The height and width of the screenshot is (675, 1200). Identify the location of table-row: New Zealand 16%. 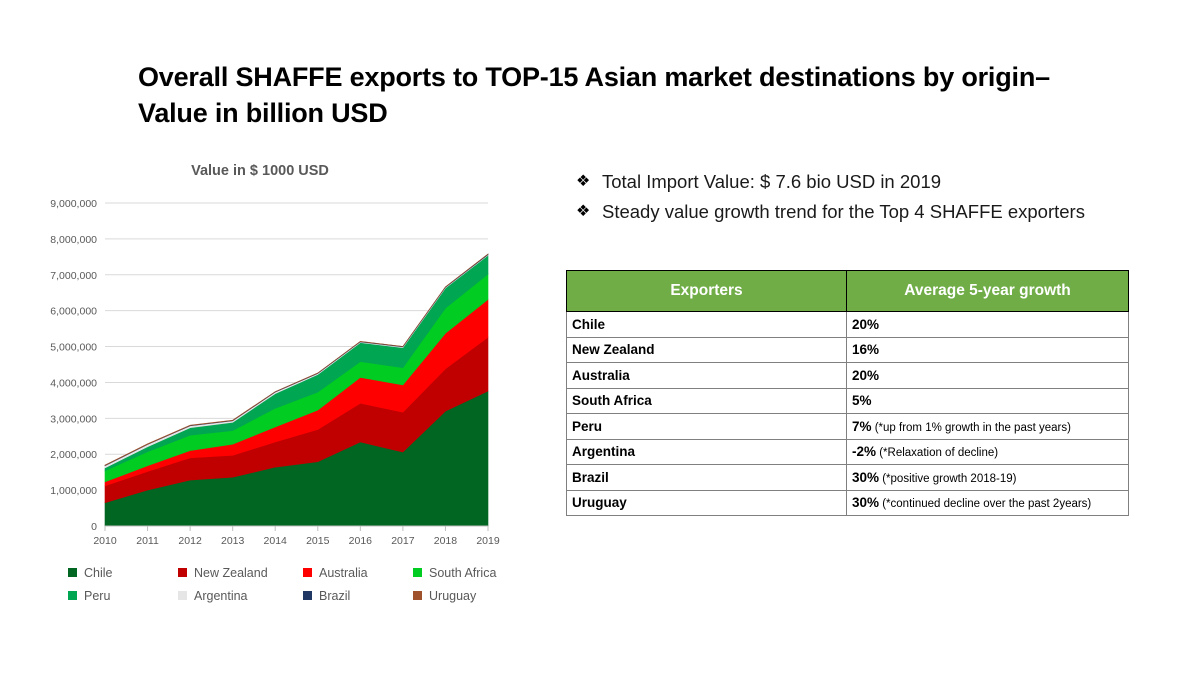
(847, 349).